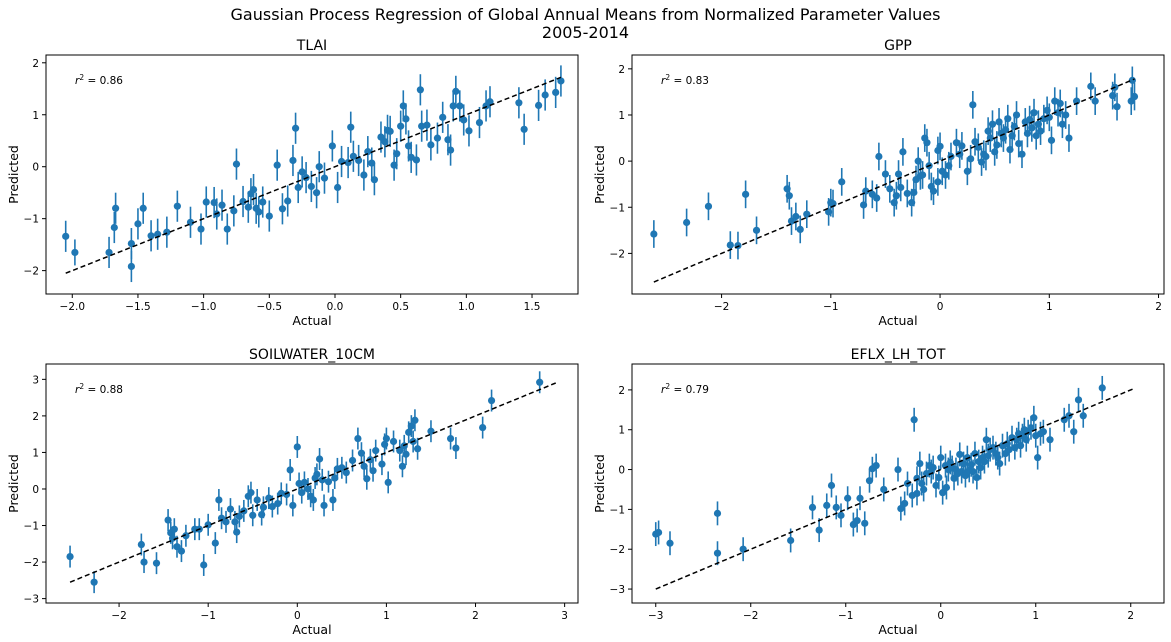 This screenshot has width=1171, height=642. Describe the element at coordinates (617, 590) in the screenshot. I see `y-tick-label: −3` at that location.